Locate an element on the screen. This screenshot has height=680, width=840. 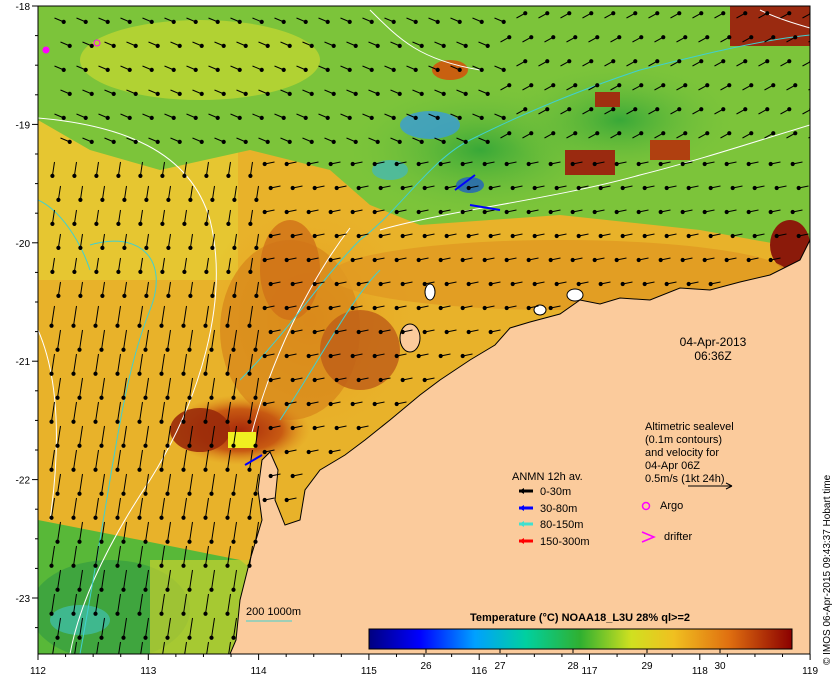
lon-tick-label: 114 is located at coordinates (259, 671).